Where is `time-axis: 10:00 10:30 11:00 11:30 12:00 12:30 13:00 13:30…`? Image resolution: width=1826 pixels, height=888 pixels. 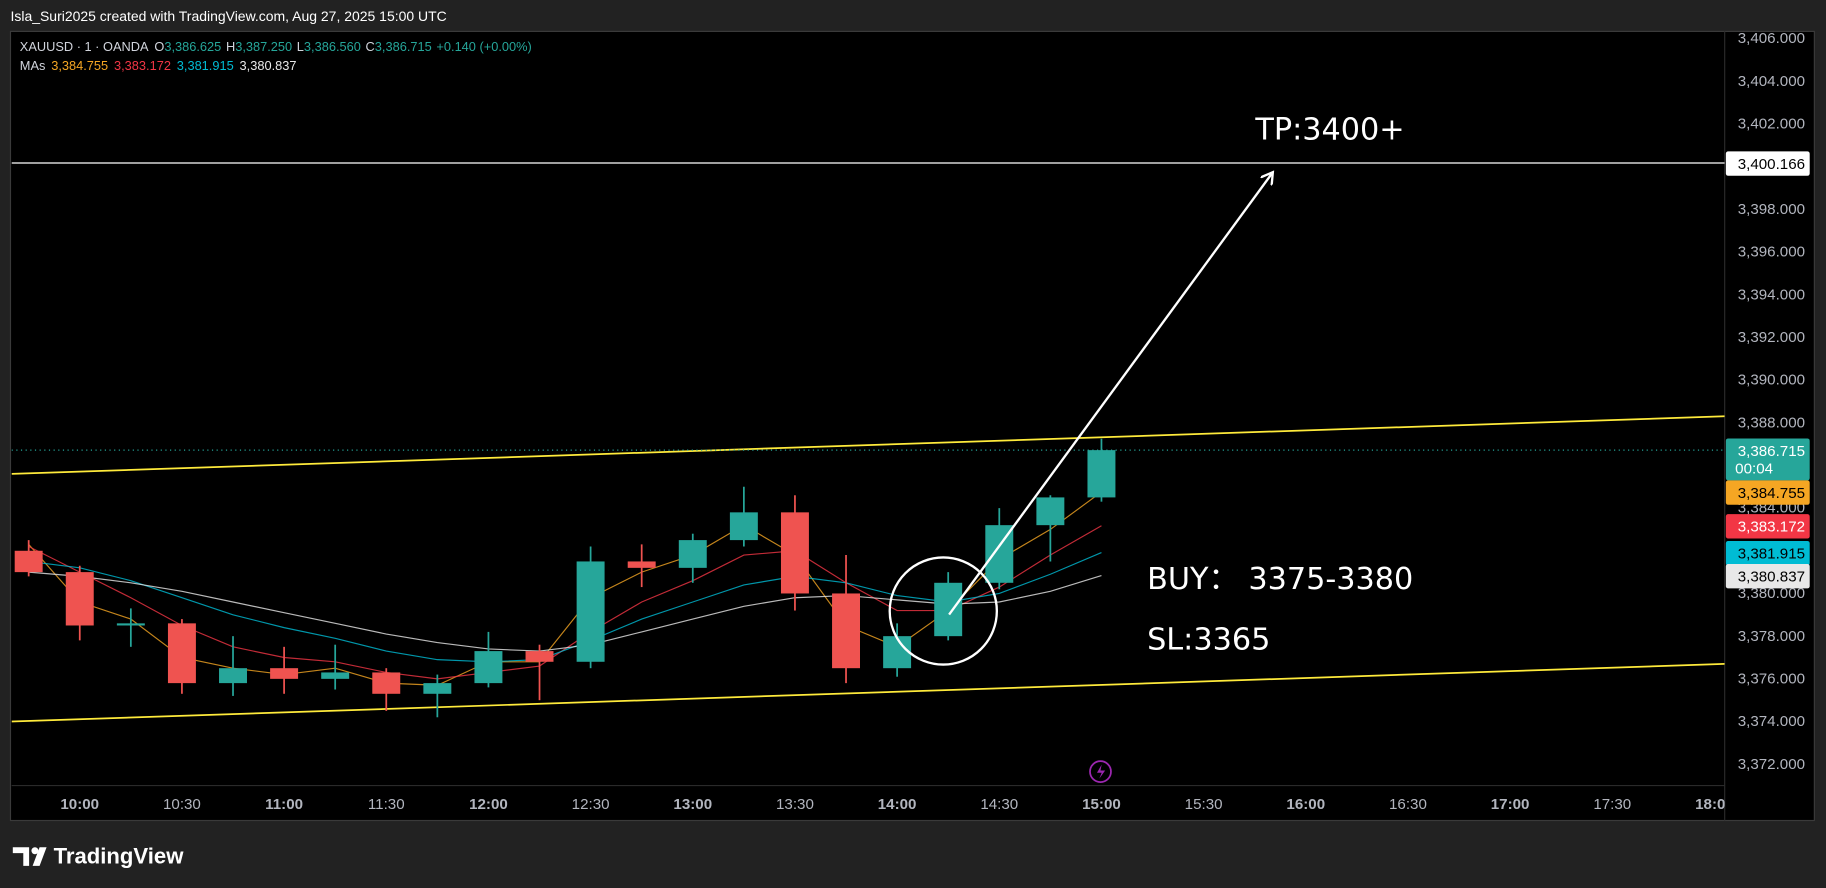
time-axis: 10:00 10:30 11:00 11:30 12:00 12:30 13:00 13:30… is located at coordinates (897, 804).